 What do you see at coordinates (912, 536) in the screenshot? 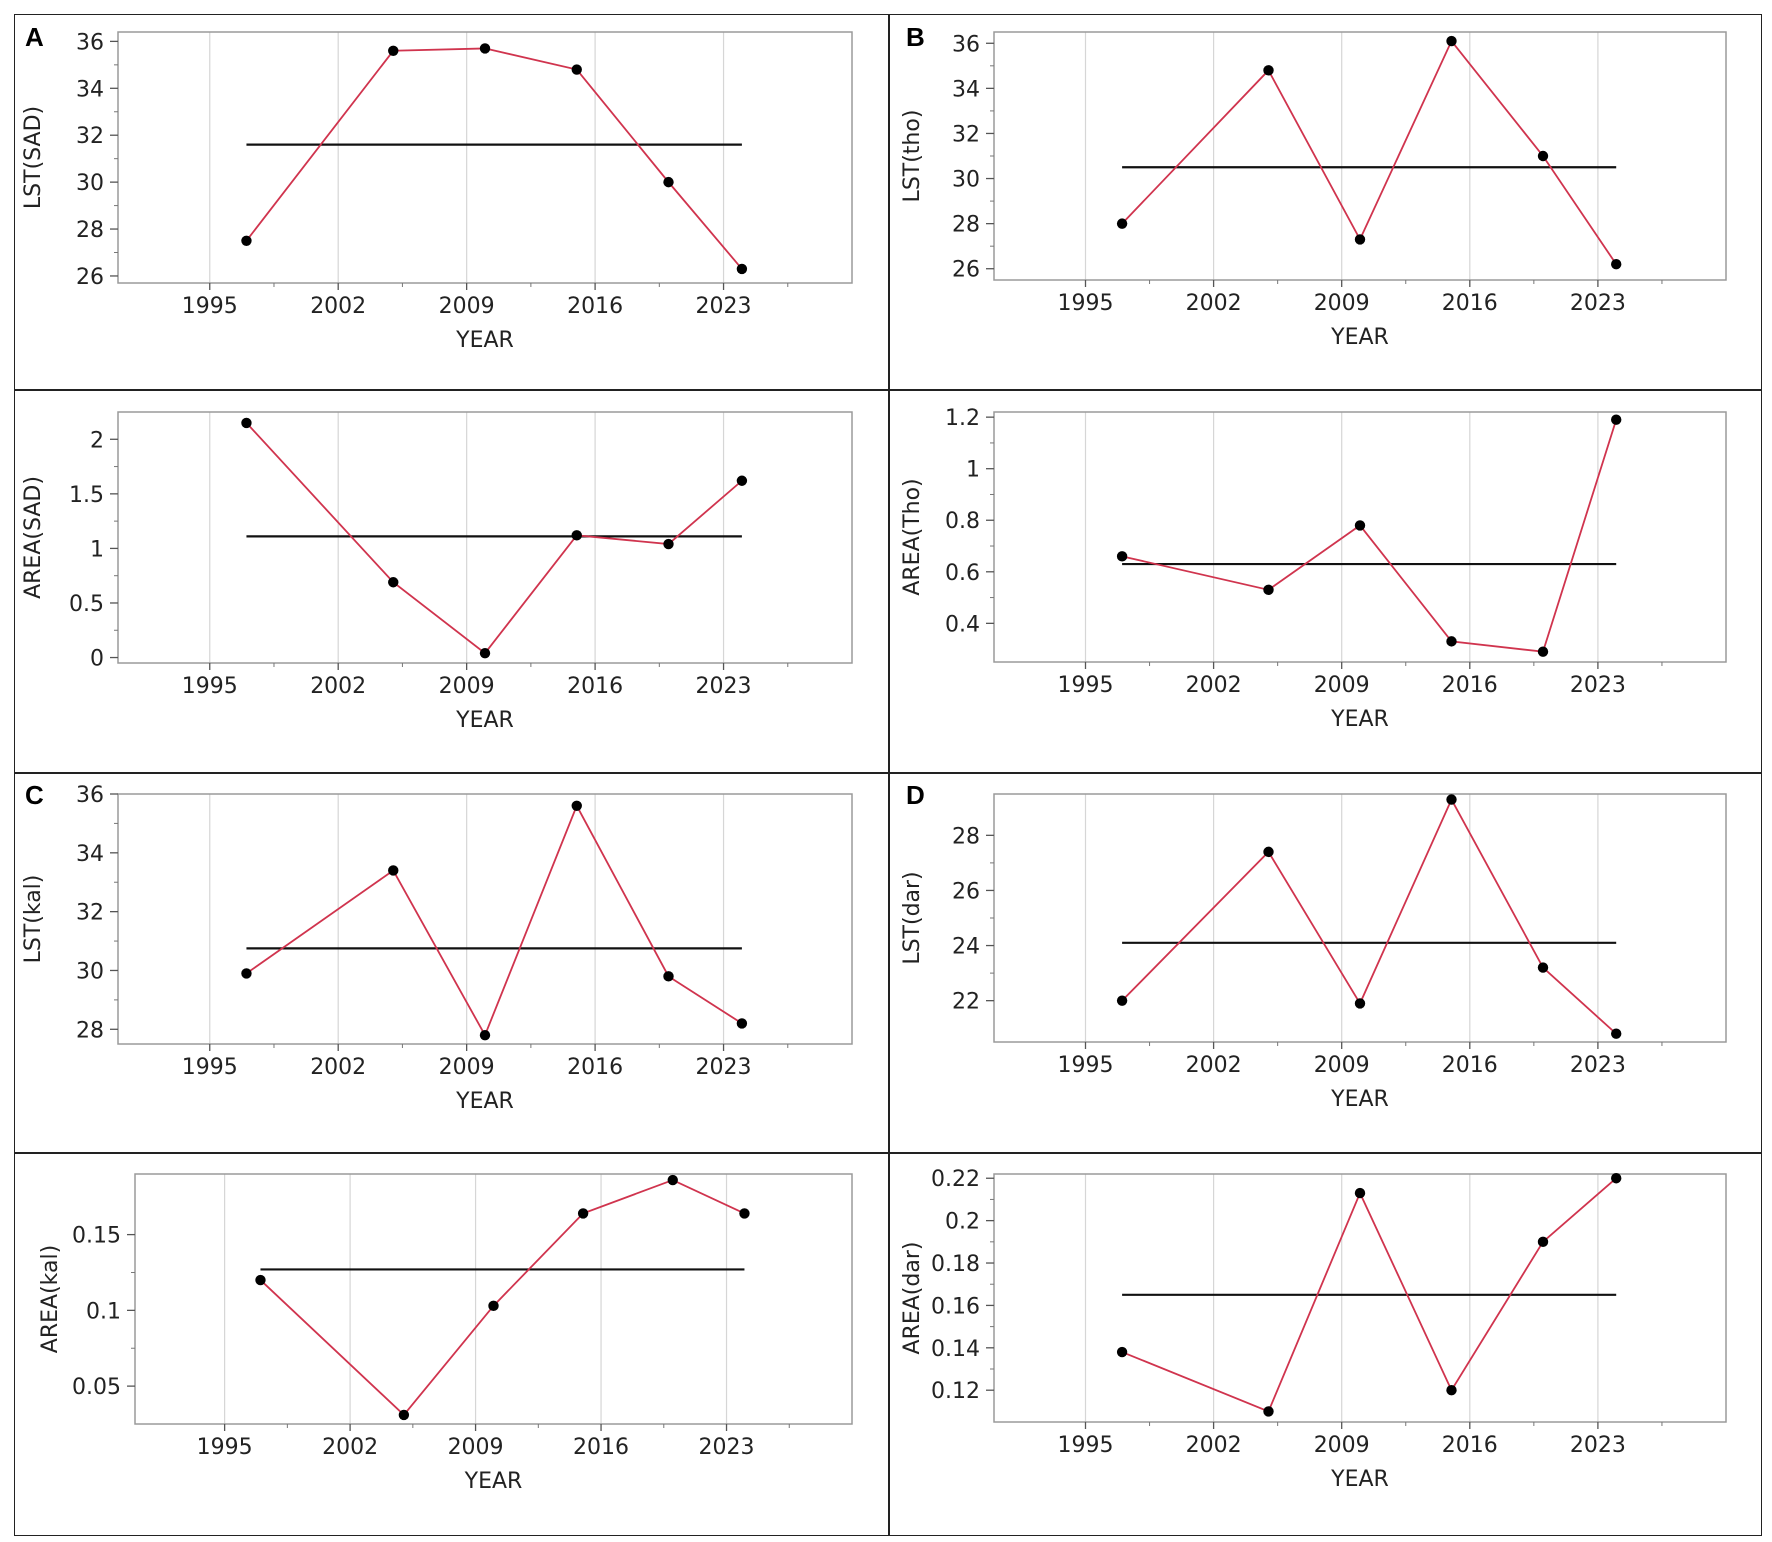
I see `y-axis-label: AREA(Tho)` at bounding box center [912, 536].